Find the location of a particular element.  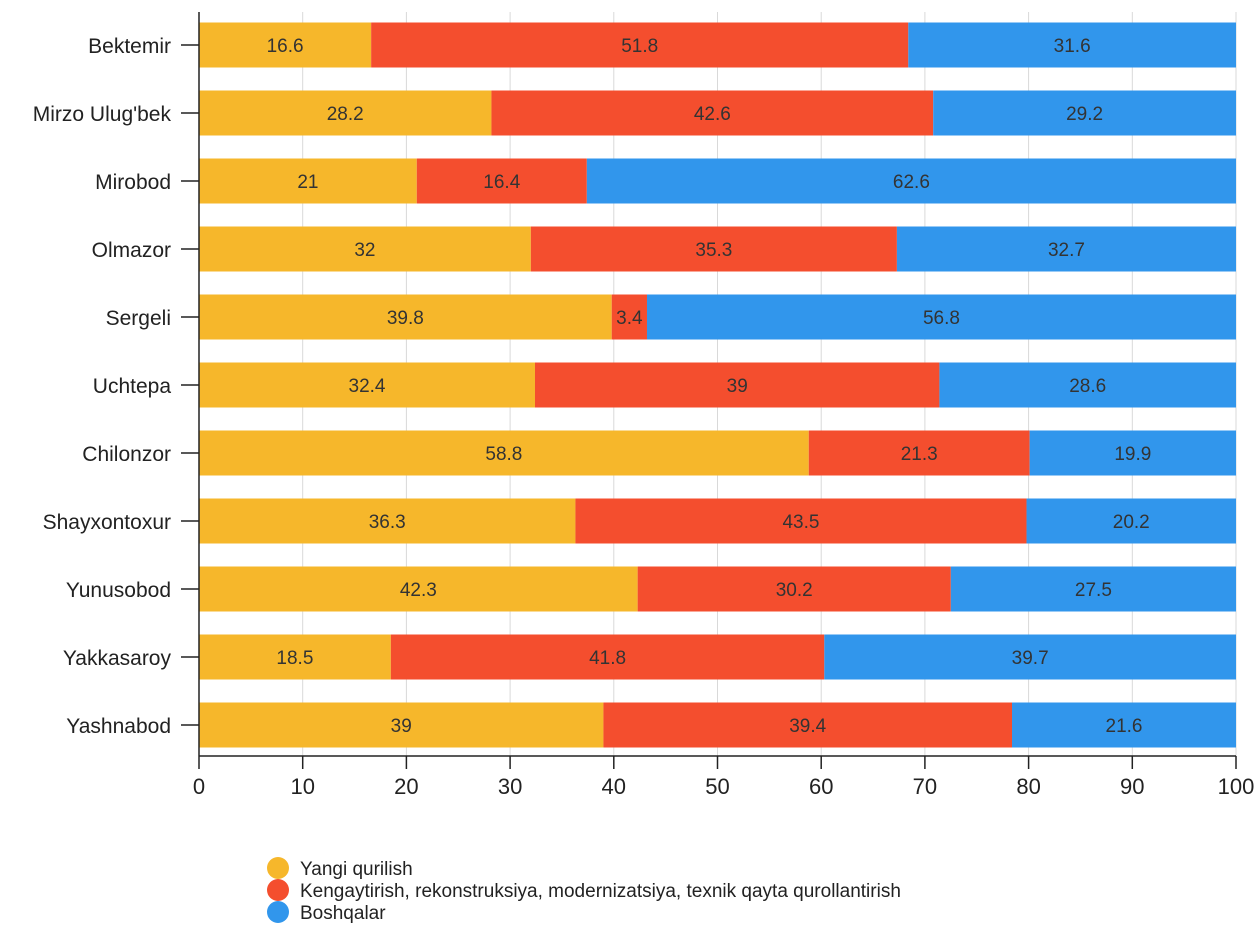

x-tick-label-9: 90 is located at coordinates (1132, 786).